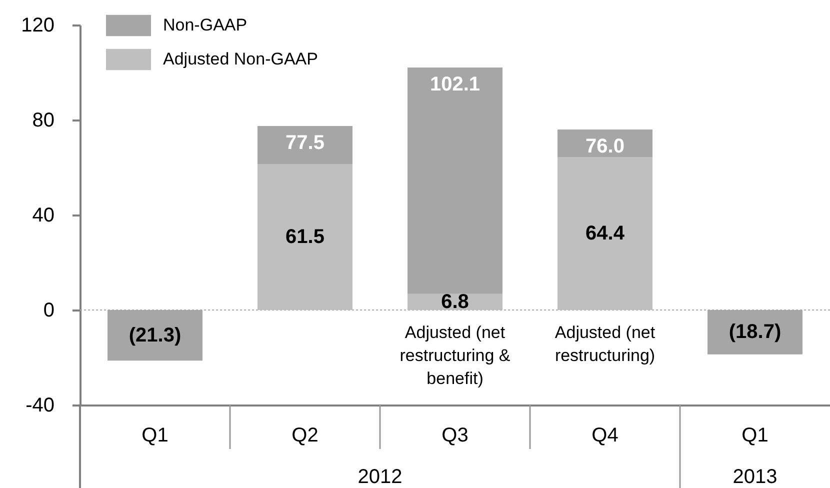 The width and height of the screenshot is (830, 488). What do you see at coordinates (455, 355) in the screenshot?
I see `annotation: Adjusted (net restructuring & benefit)` at bounding box center [455, 355].